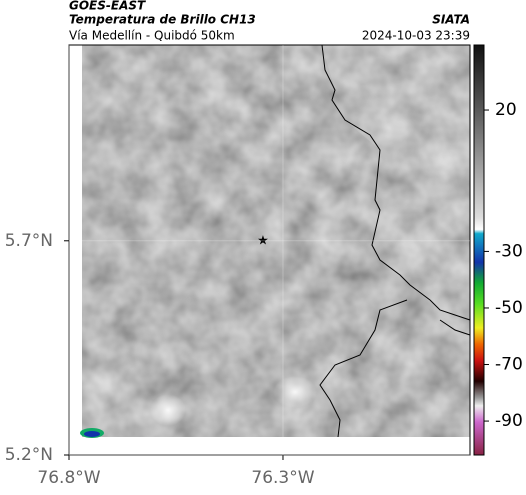 The height and width of the screenshot is (495, 526). What do you see at coordinates (509, 421) in the screenshot?
I see `colorbar-label: -90` at bounding box center [509, 421].